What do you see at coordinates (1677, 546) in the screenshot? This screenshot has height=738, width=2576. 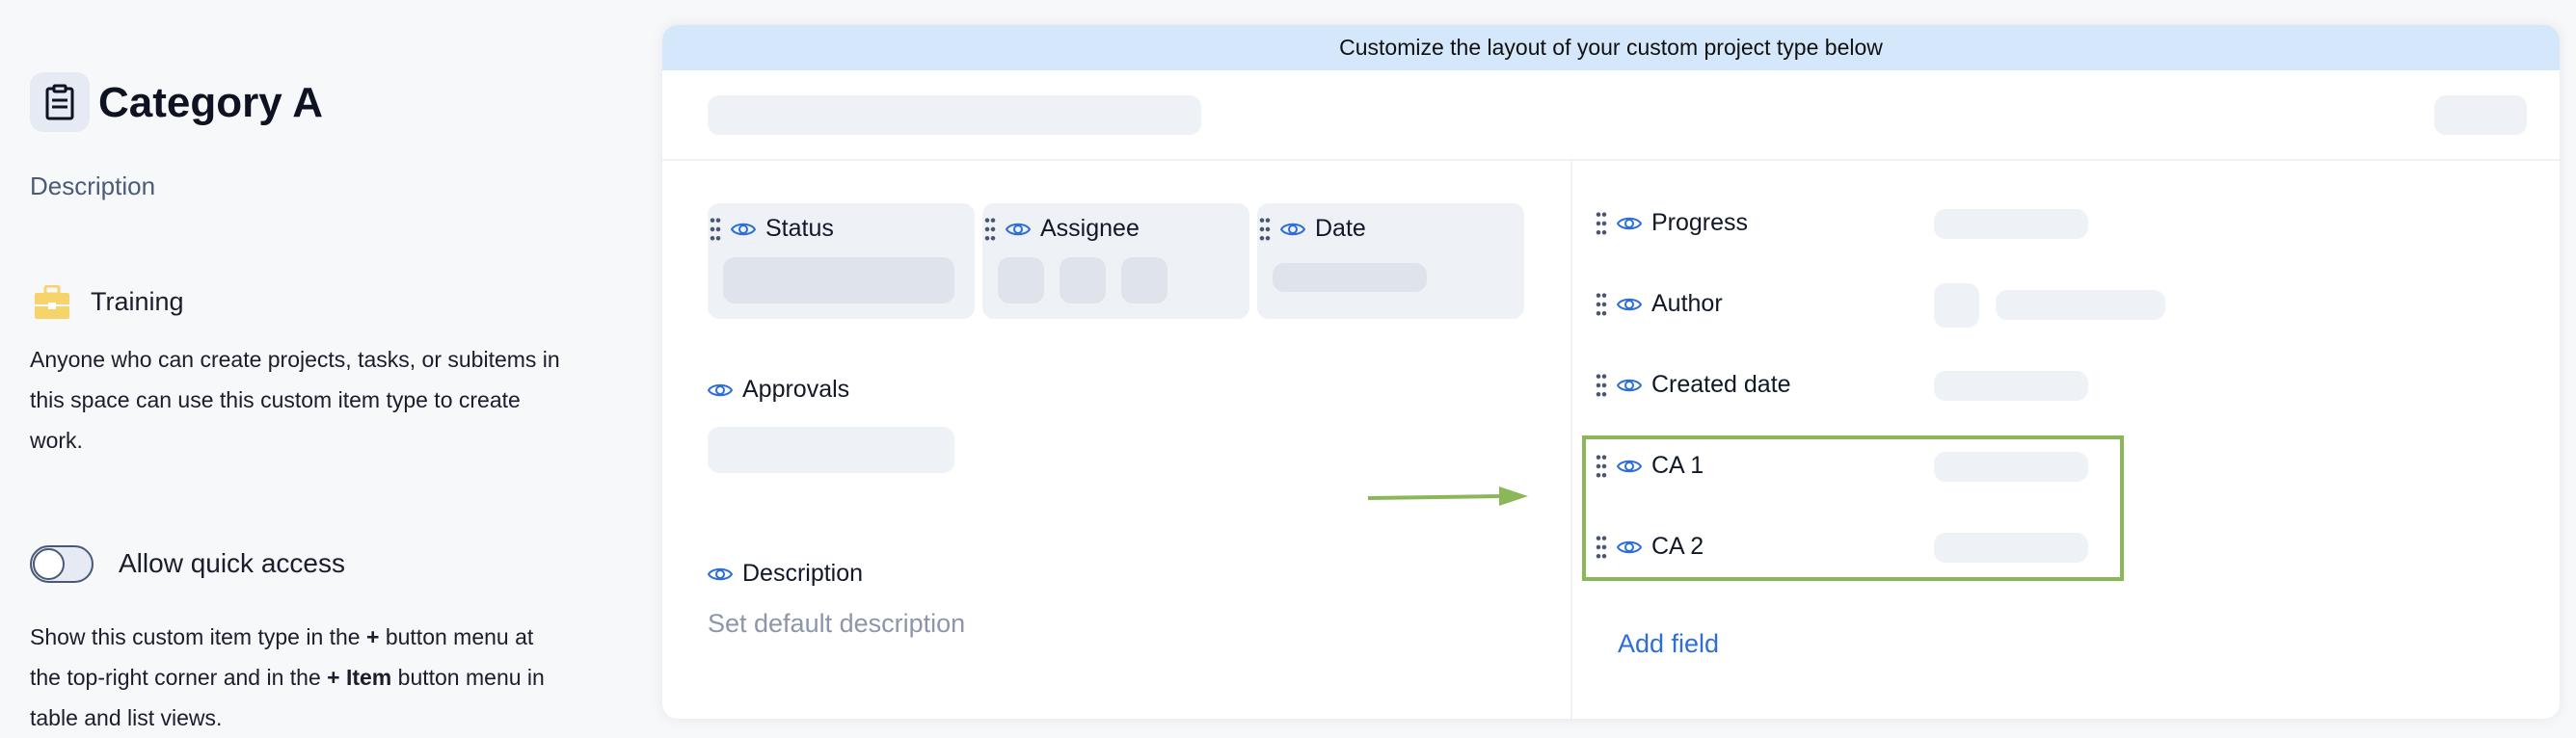 I see `field-label: CA 2` at bounding box center [1677, 546].